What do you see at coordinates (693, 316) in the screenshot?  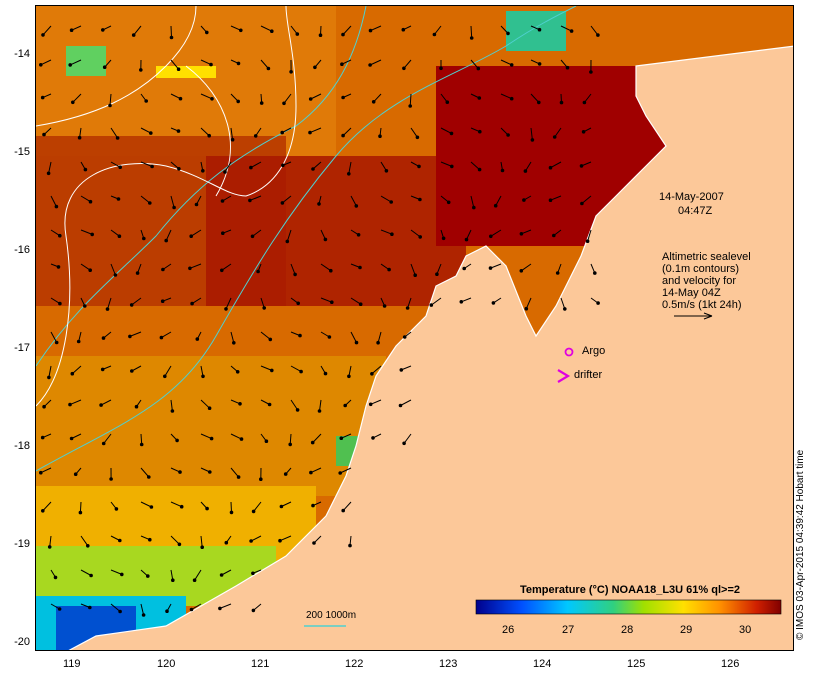 I see `velocity-scale-arrow` at bounding box center [693, 316].